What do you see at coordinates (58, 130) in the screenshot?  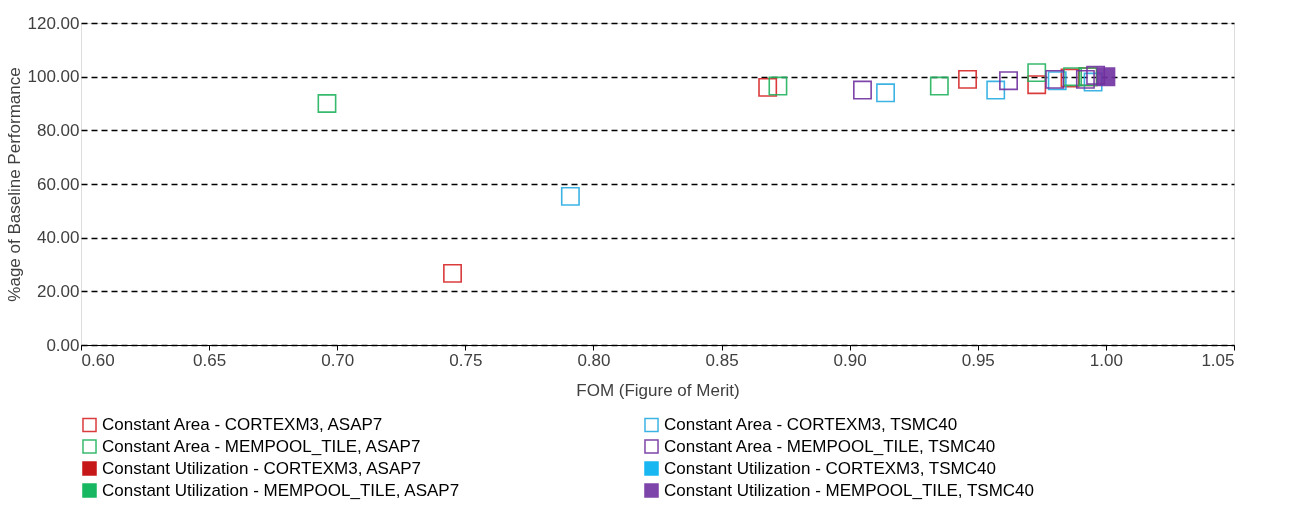 I see `y-tick-label: 80.00` at bounding box center [58, 130].